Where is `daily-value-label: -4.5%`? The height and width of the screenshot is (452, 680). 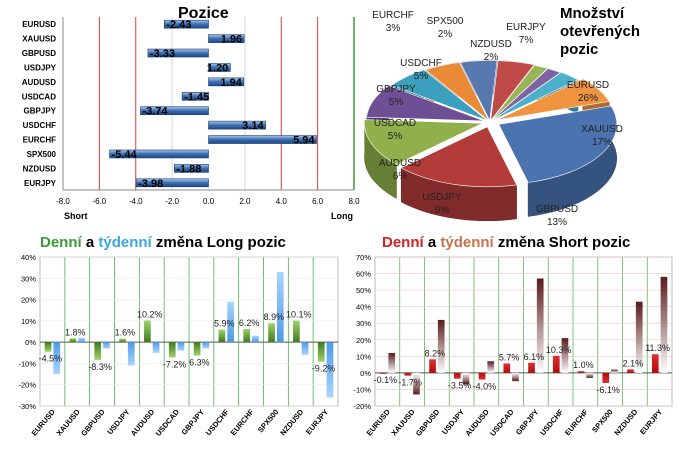
daily-value-label: -4.5% is located at coordinates (51, 359).